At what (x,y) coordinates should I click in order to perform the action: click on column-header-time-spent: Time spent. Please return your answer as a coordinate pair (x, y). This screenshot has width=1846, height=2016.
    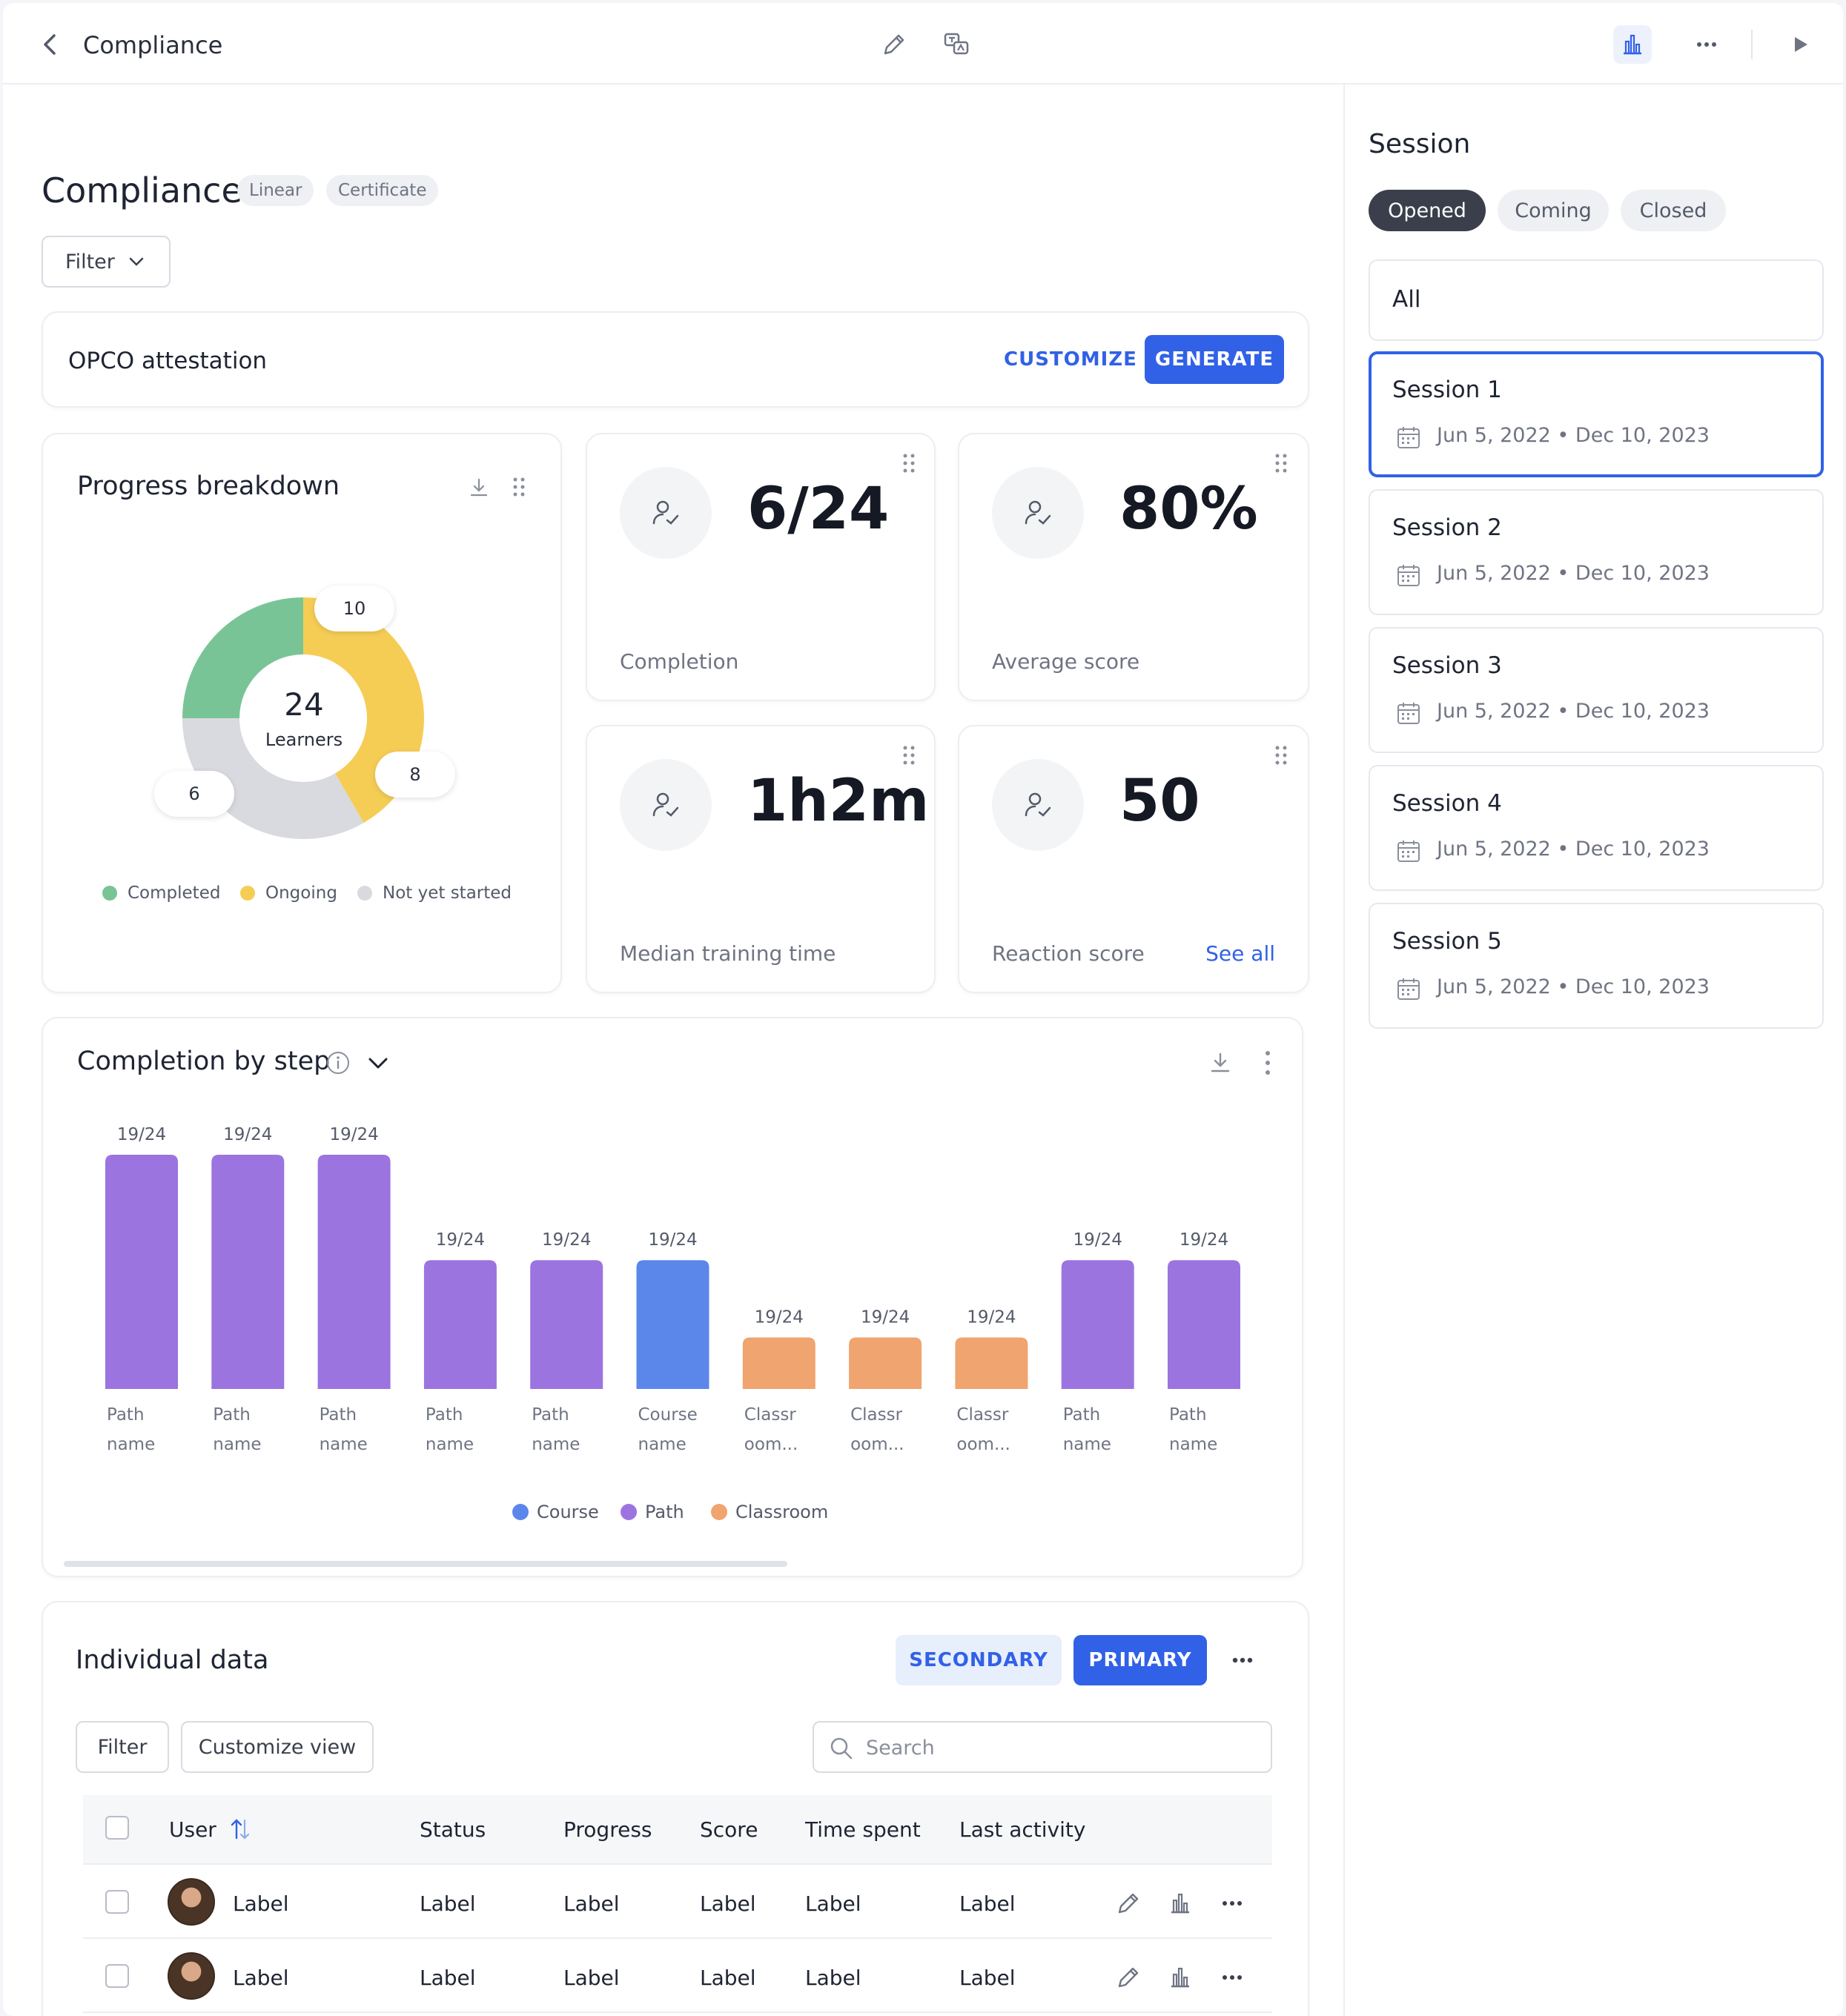
    Looking at the image, I should click on (863, 1829).